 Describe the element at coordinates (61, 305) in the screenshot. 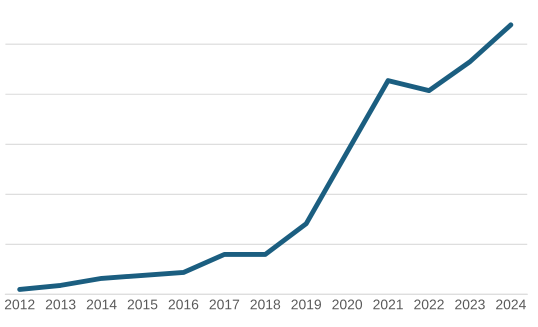

I see `x-tick-label: 2013` at that location.